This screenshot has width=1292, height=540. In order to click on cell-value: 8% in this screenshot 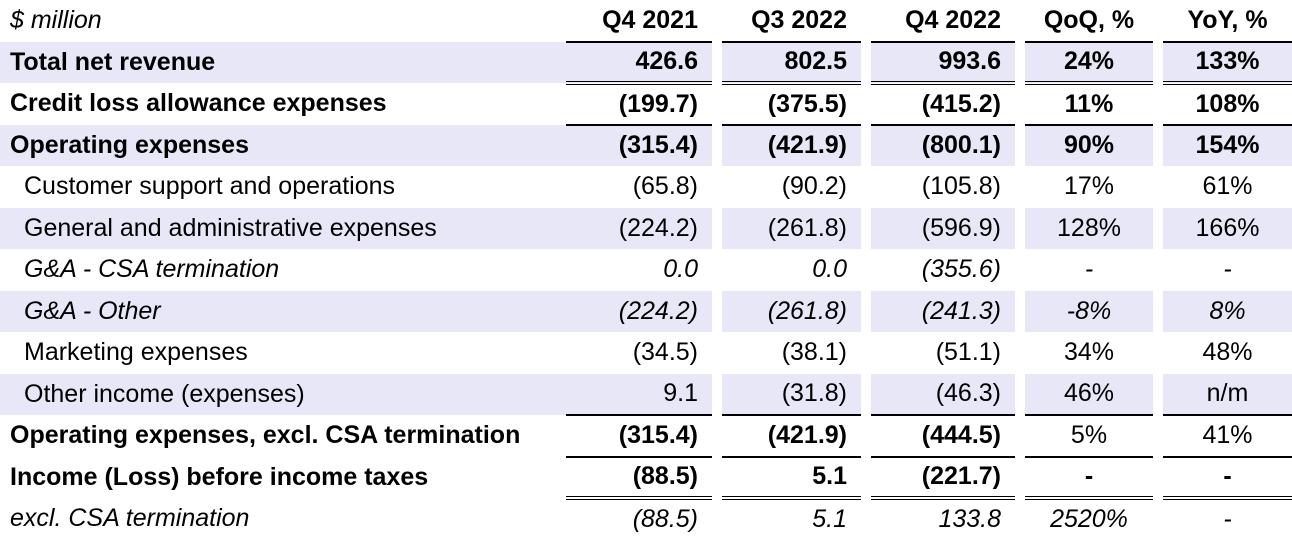, I will do `click(1225, 311)`.